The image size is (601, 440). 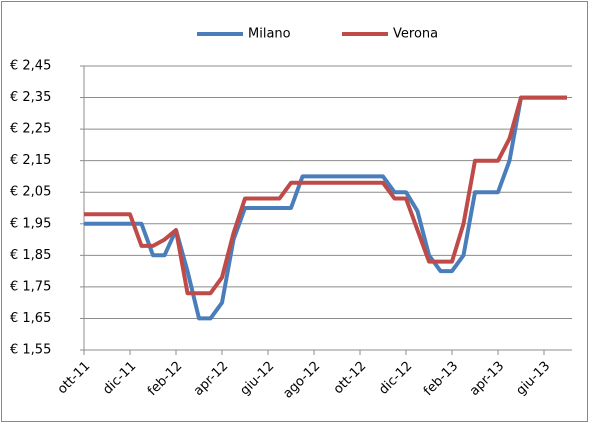 I want to click on y-tick-label: € 1,75, so click(x=30, y=286).